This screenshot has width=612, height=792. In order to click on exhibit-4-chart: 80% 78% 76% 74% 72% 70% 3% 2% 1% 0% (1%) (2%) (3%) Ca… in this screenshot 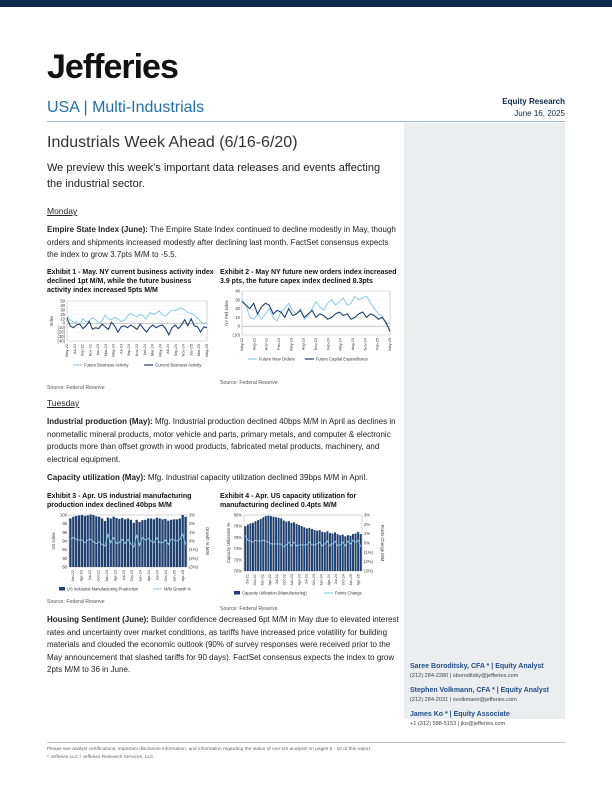, I will do `click(305, 554)`.